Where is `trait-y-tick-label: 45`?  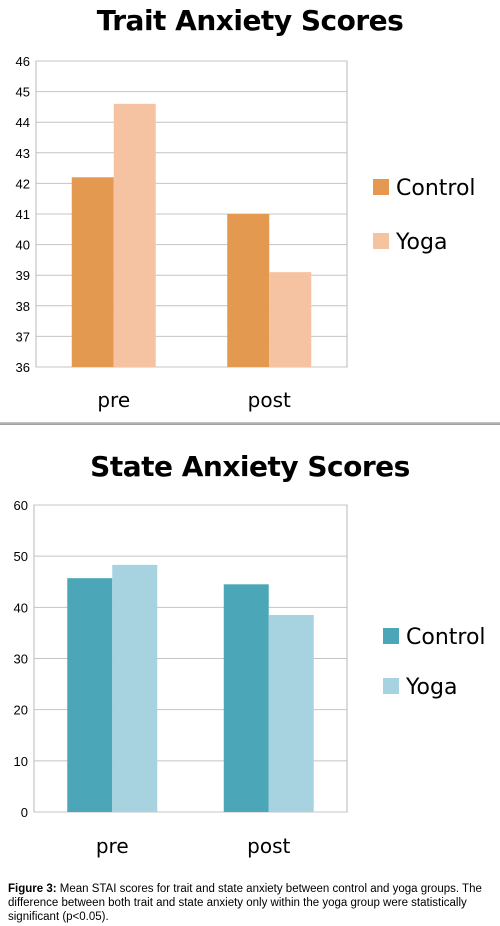
trait-y-tick-label: 45 is located at coordinates (23, 92).